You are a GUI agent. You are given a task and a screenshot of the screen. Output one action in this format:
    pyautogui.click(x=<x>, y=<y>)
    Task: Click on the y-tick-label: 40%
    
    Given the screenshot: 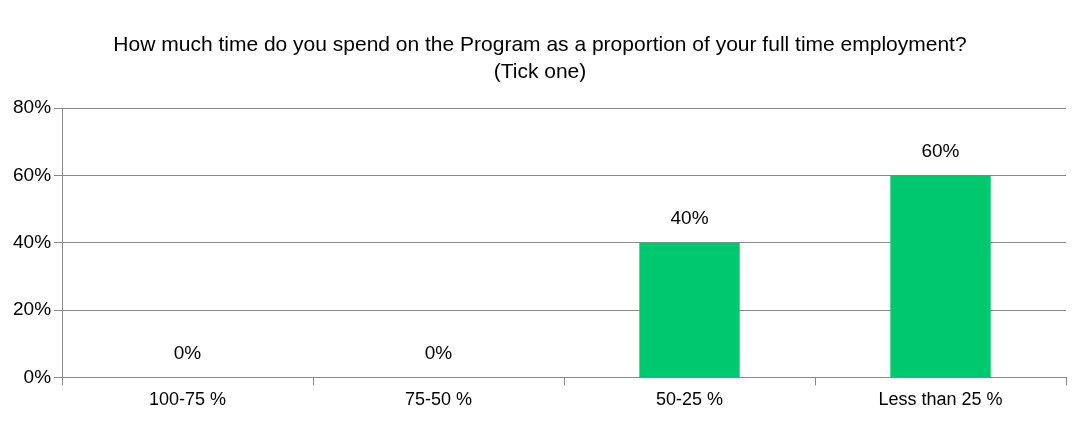 What is the action you would take?
    pyautogui.click(x=32, y=241)
    